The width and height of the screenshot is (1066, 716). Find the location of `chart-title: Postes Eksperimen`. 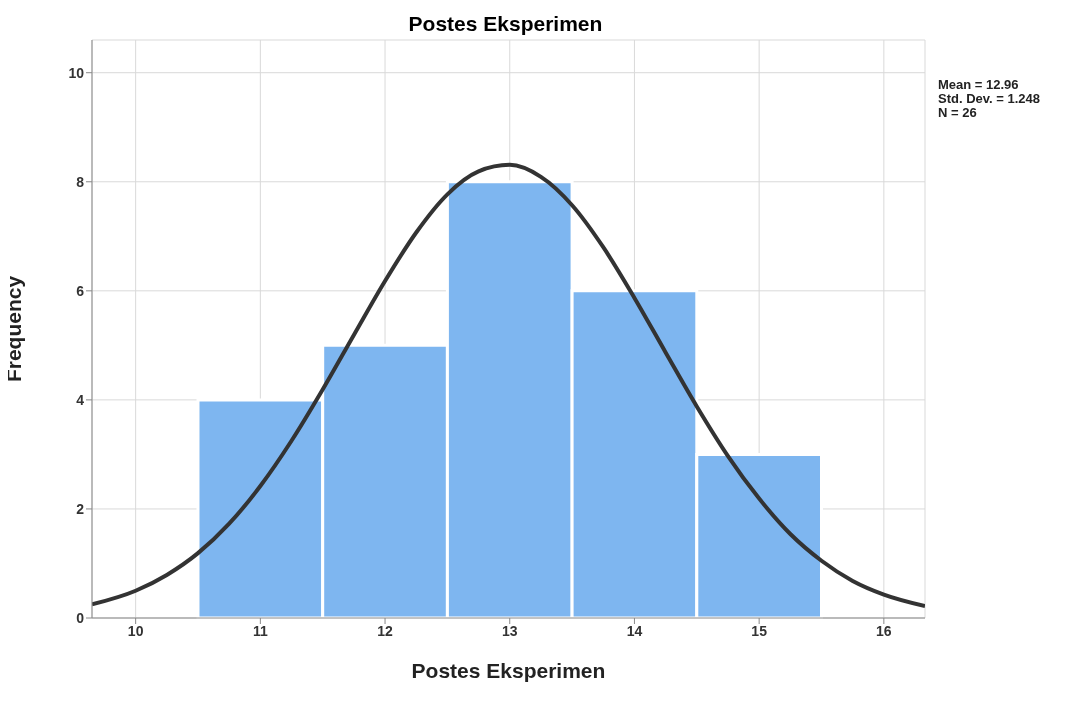

chart-title: Postes Eksperimen is located at coordinates (505, 24).